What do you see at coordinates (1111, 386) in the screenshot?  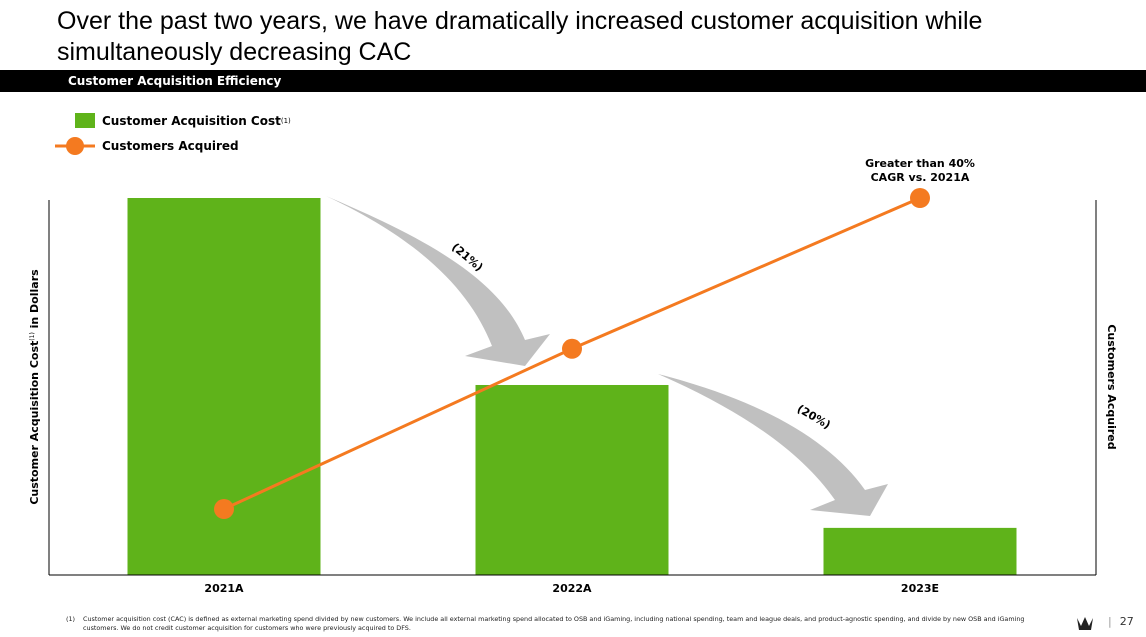 I see `y2-axis-label: Customers Acquired` at bounding box center [1111, 386].